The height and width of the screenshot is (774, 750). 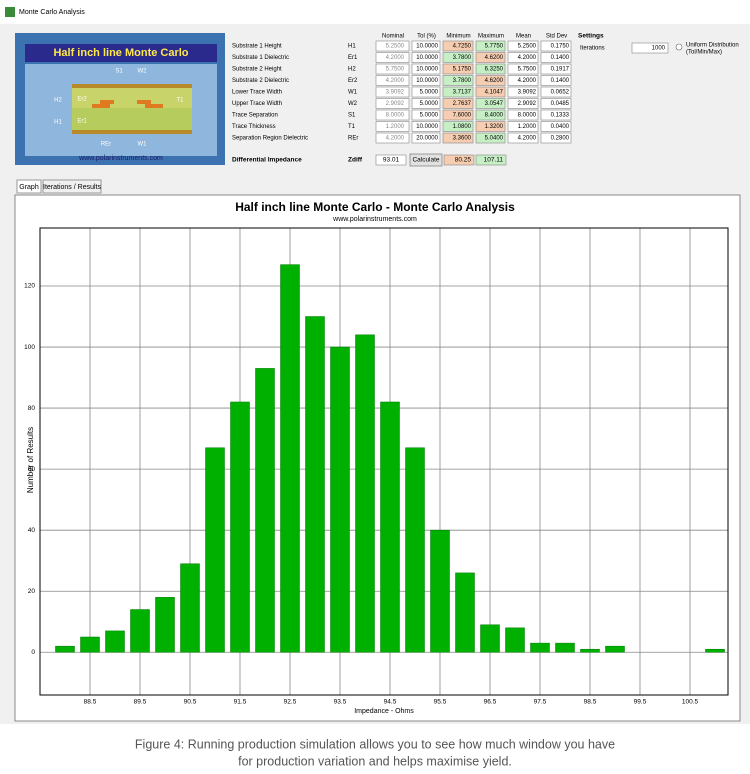 I want to click on impedance-value: 93.01, so click(x=391, y=160).